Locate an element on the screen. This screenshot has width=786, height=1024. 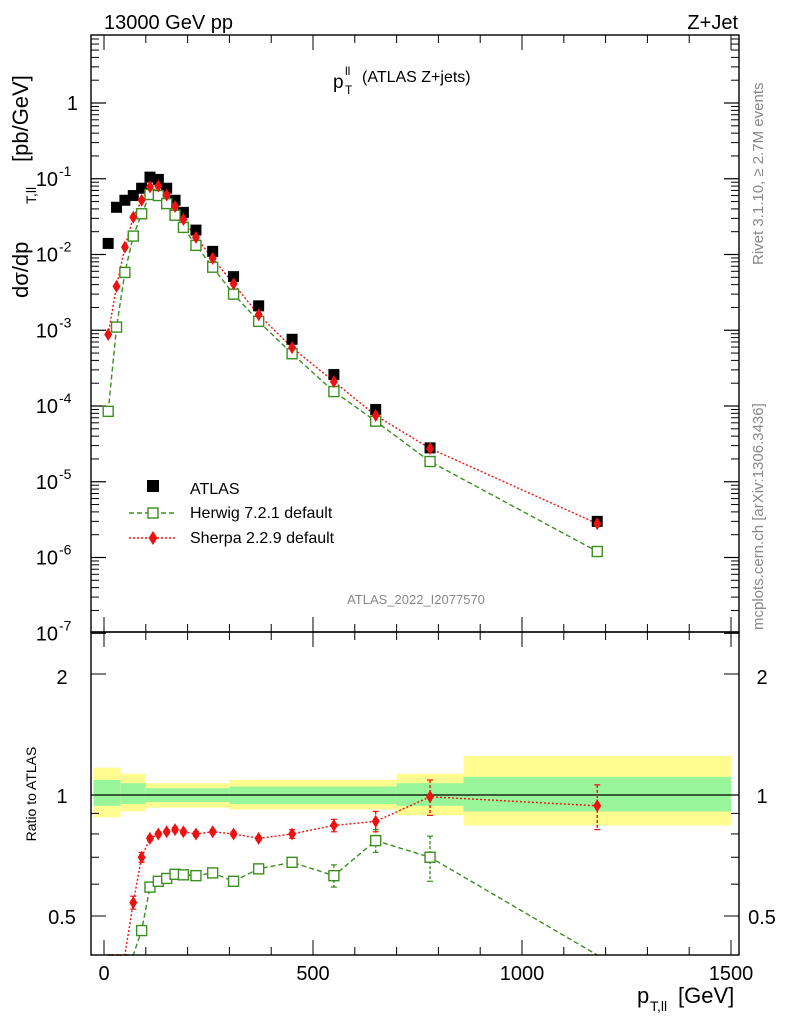
analysis-watermark: ATLAS_2022_I2077570 is located at coordinates (416, 599).